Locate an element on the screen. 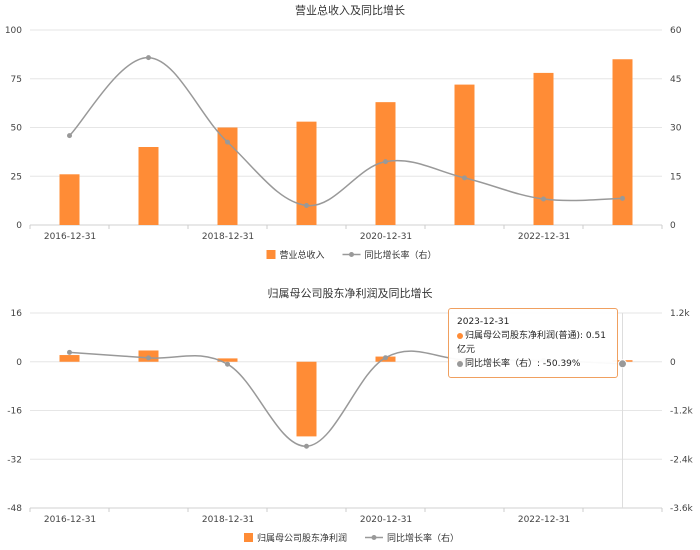 The width and height of the screenshot is (700, 550). chart1-y-right-tick-label: 60 is located at coordinates (676, 31).